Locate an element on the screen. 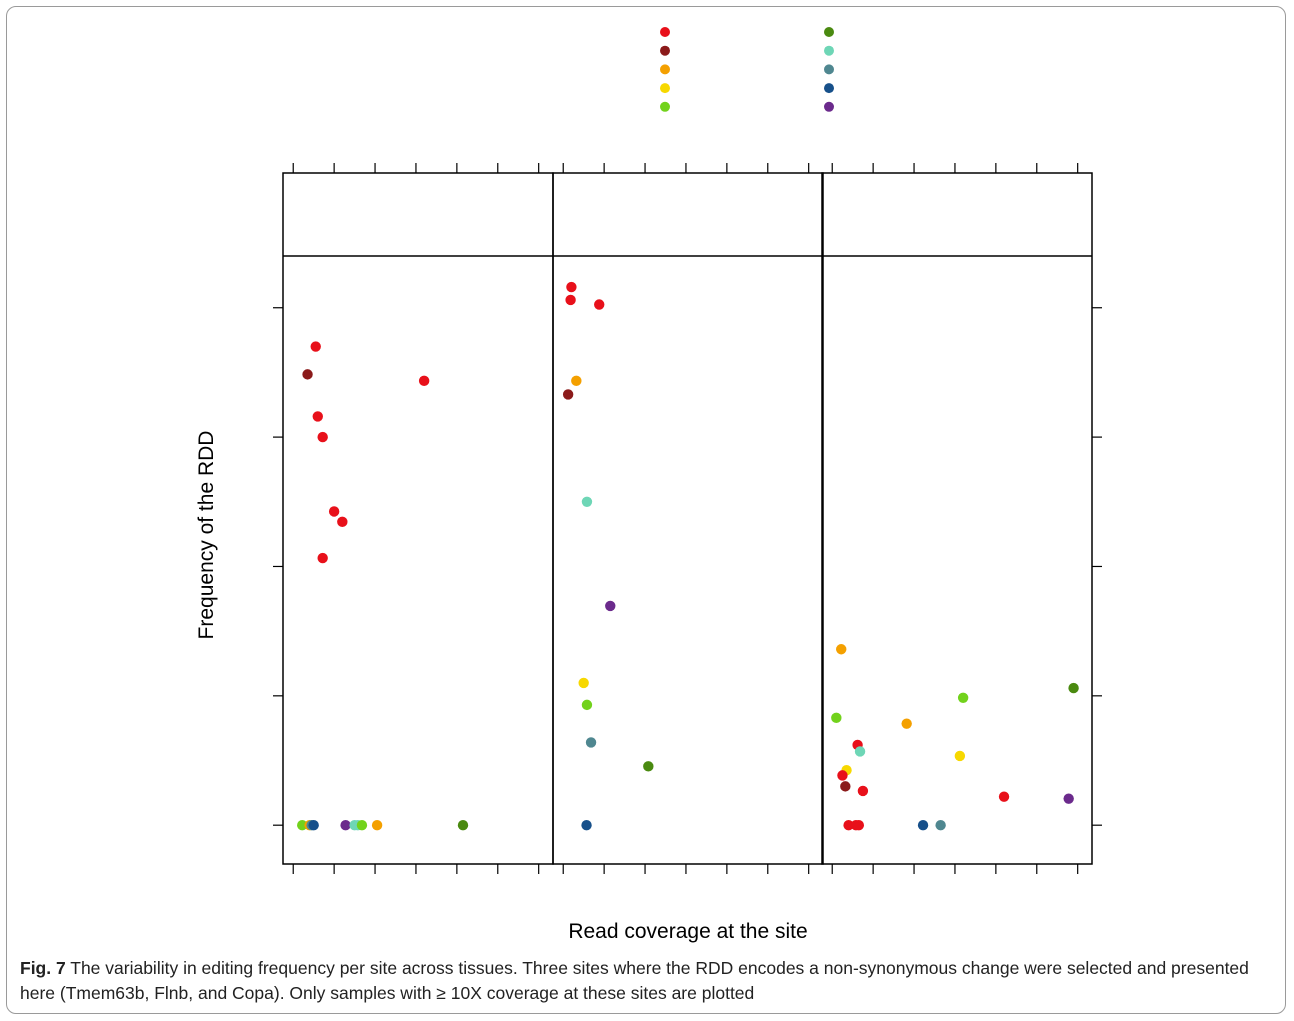 The image size is (1294, 1021). legend-marker-skin is located at coordinates (829, 50).